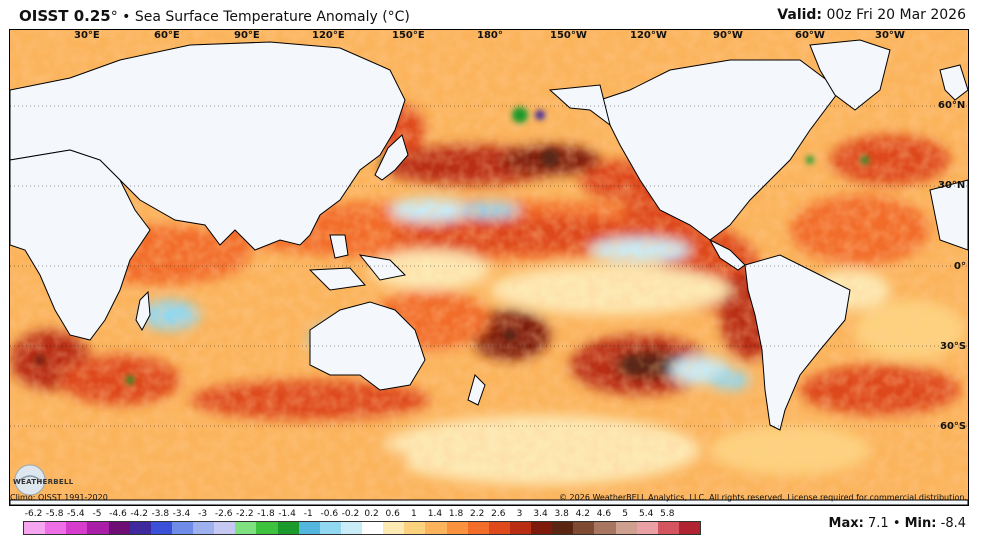  I want to click on min-value: -8.4, so click(953, 523).